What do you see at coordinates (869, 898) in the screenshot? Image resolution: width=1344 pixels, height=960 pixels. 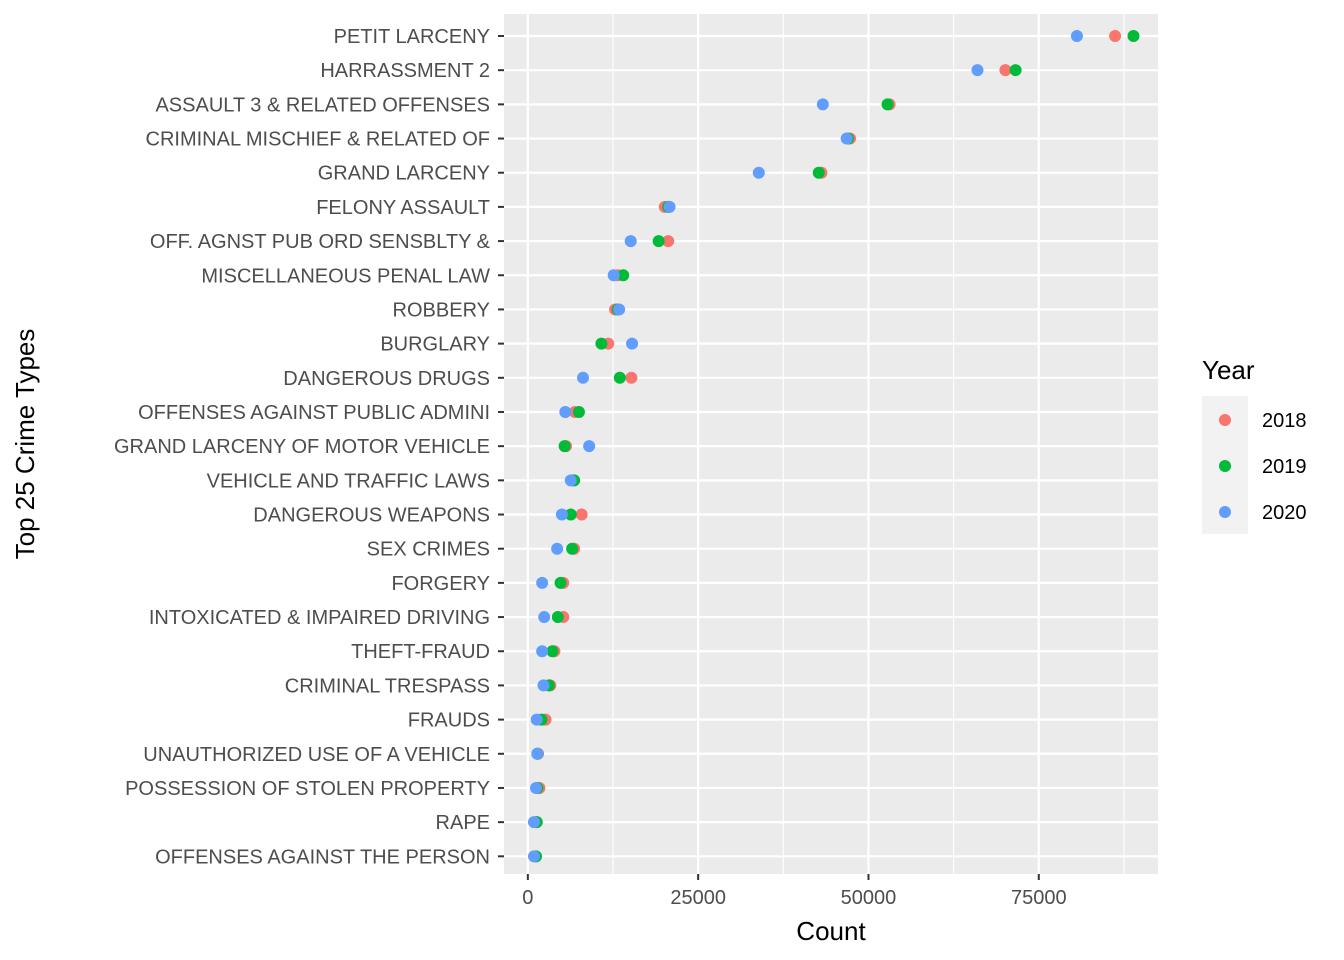 I see `x-tick-label: 50000` at bounding box center [869, 898].